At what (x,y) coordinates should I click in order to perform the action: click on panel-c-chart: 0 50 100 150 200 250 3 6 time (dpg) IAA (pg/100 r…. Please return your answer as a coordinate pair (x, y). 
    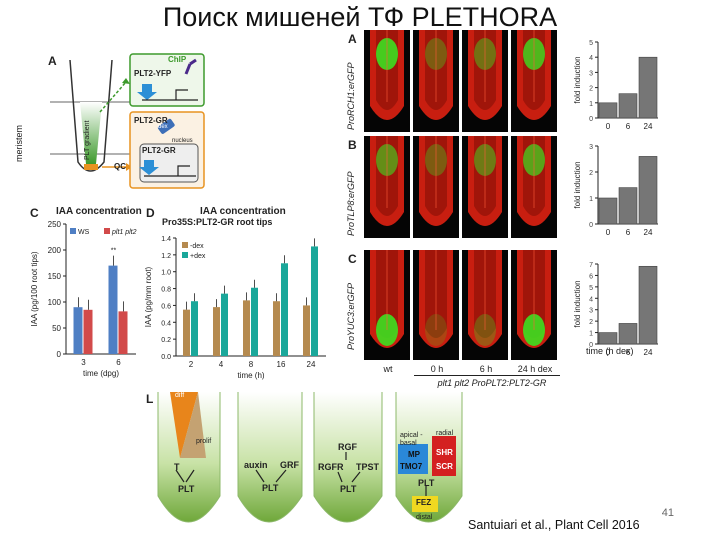
    Looking at the image, I should click on (83, 299).